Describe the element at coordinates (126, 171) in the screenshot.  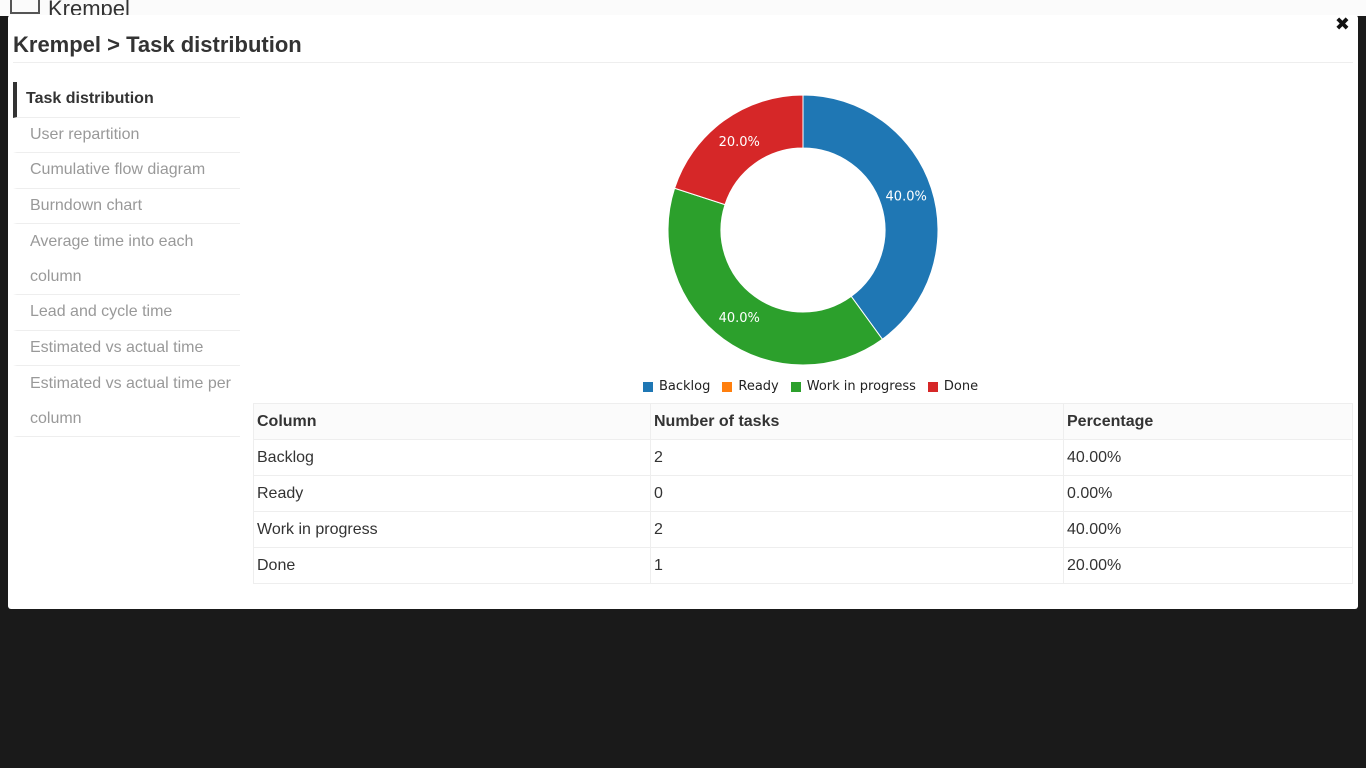
I see `sidebar-item-cumulative-flow-diagram: Cumulative flow diagram` at that location.